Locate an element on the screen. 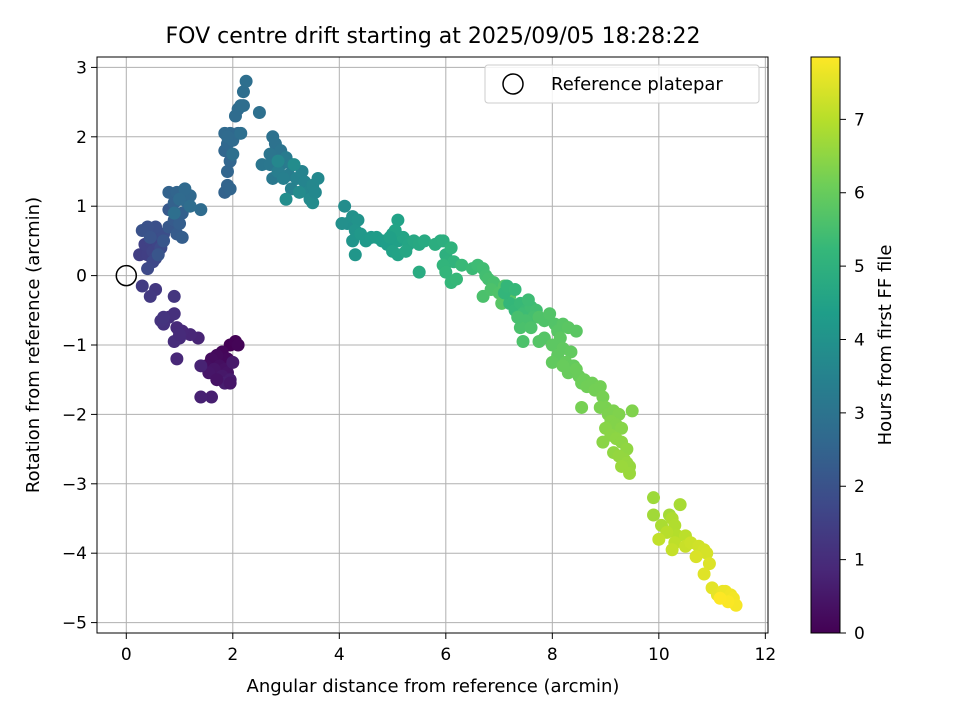 Image resolution: width=960 pixels, height=720 pixels. colorbar-tick-label: 7 is located at coordinates (859, 120).